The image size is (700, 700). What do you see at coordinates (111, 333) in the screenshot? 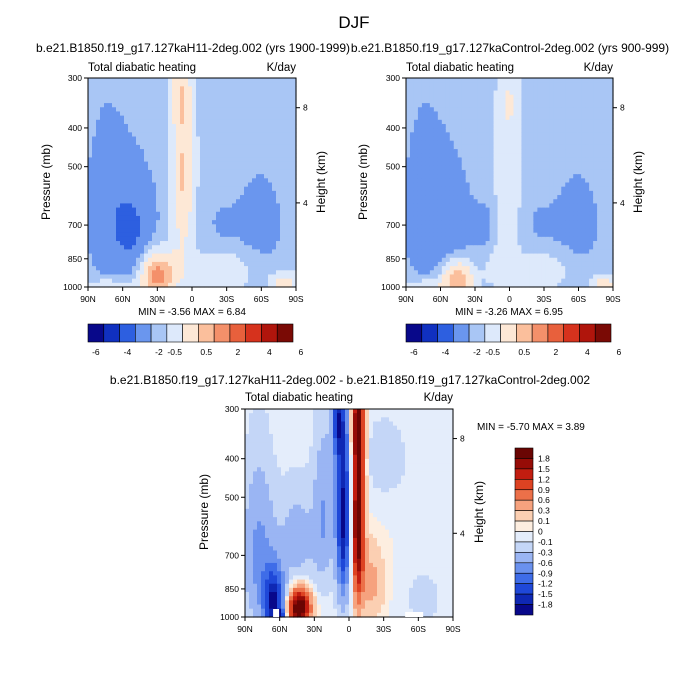
I see `colorbar-box` at bounding box center [111, 333].